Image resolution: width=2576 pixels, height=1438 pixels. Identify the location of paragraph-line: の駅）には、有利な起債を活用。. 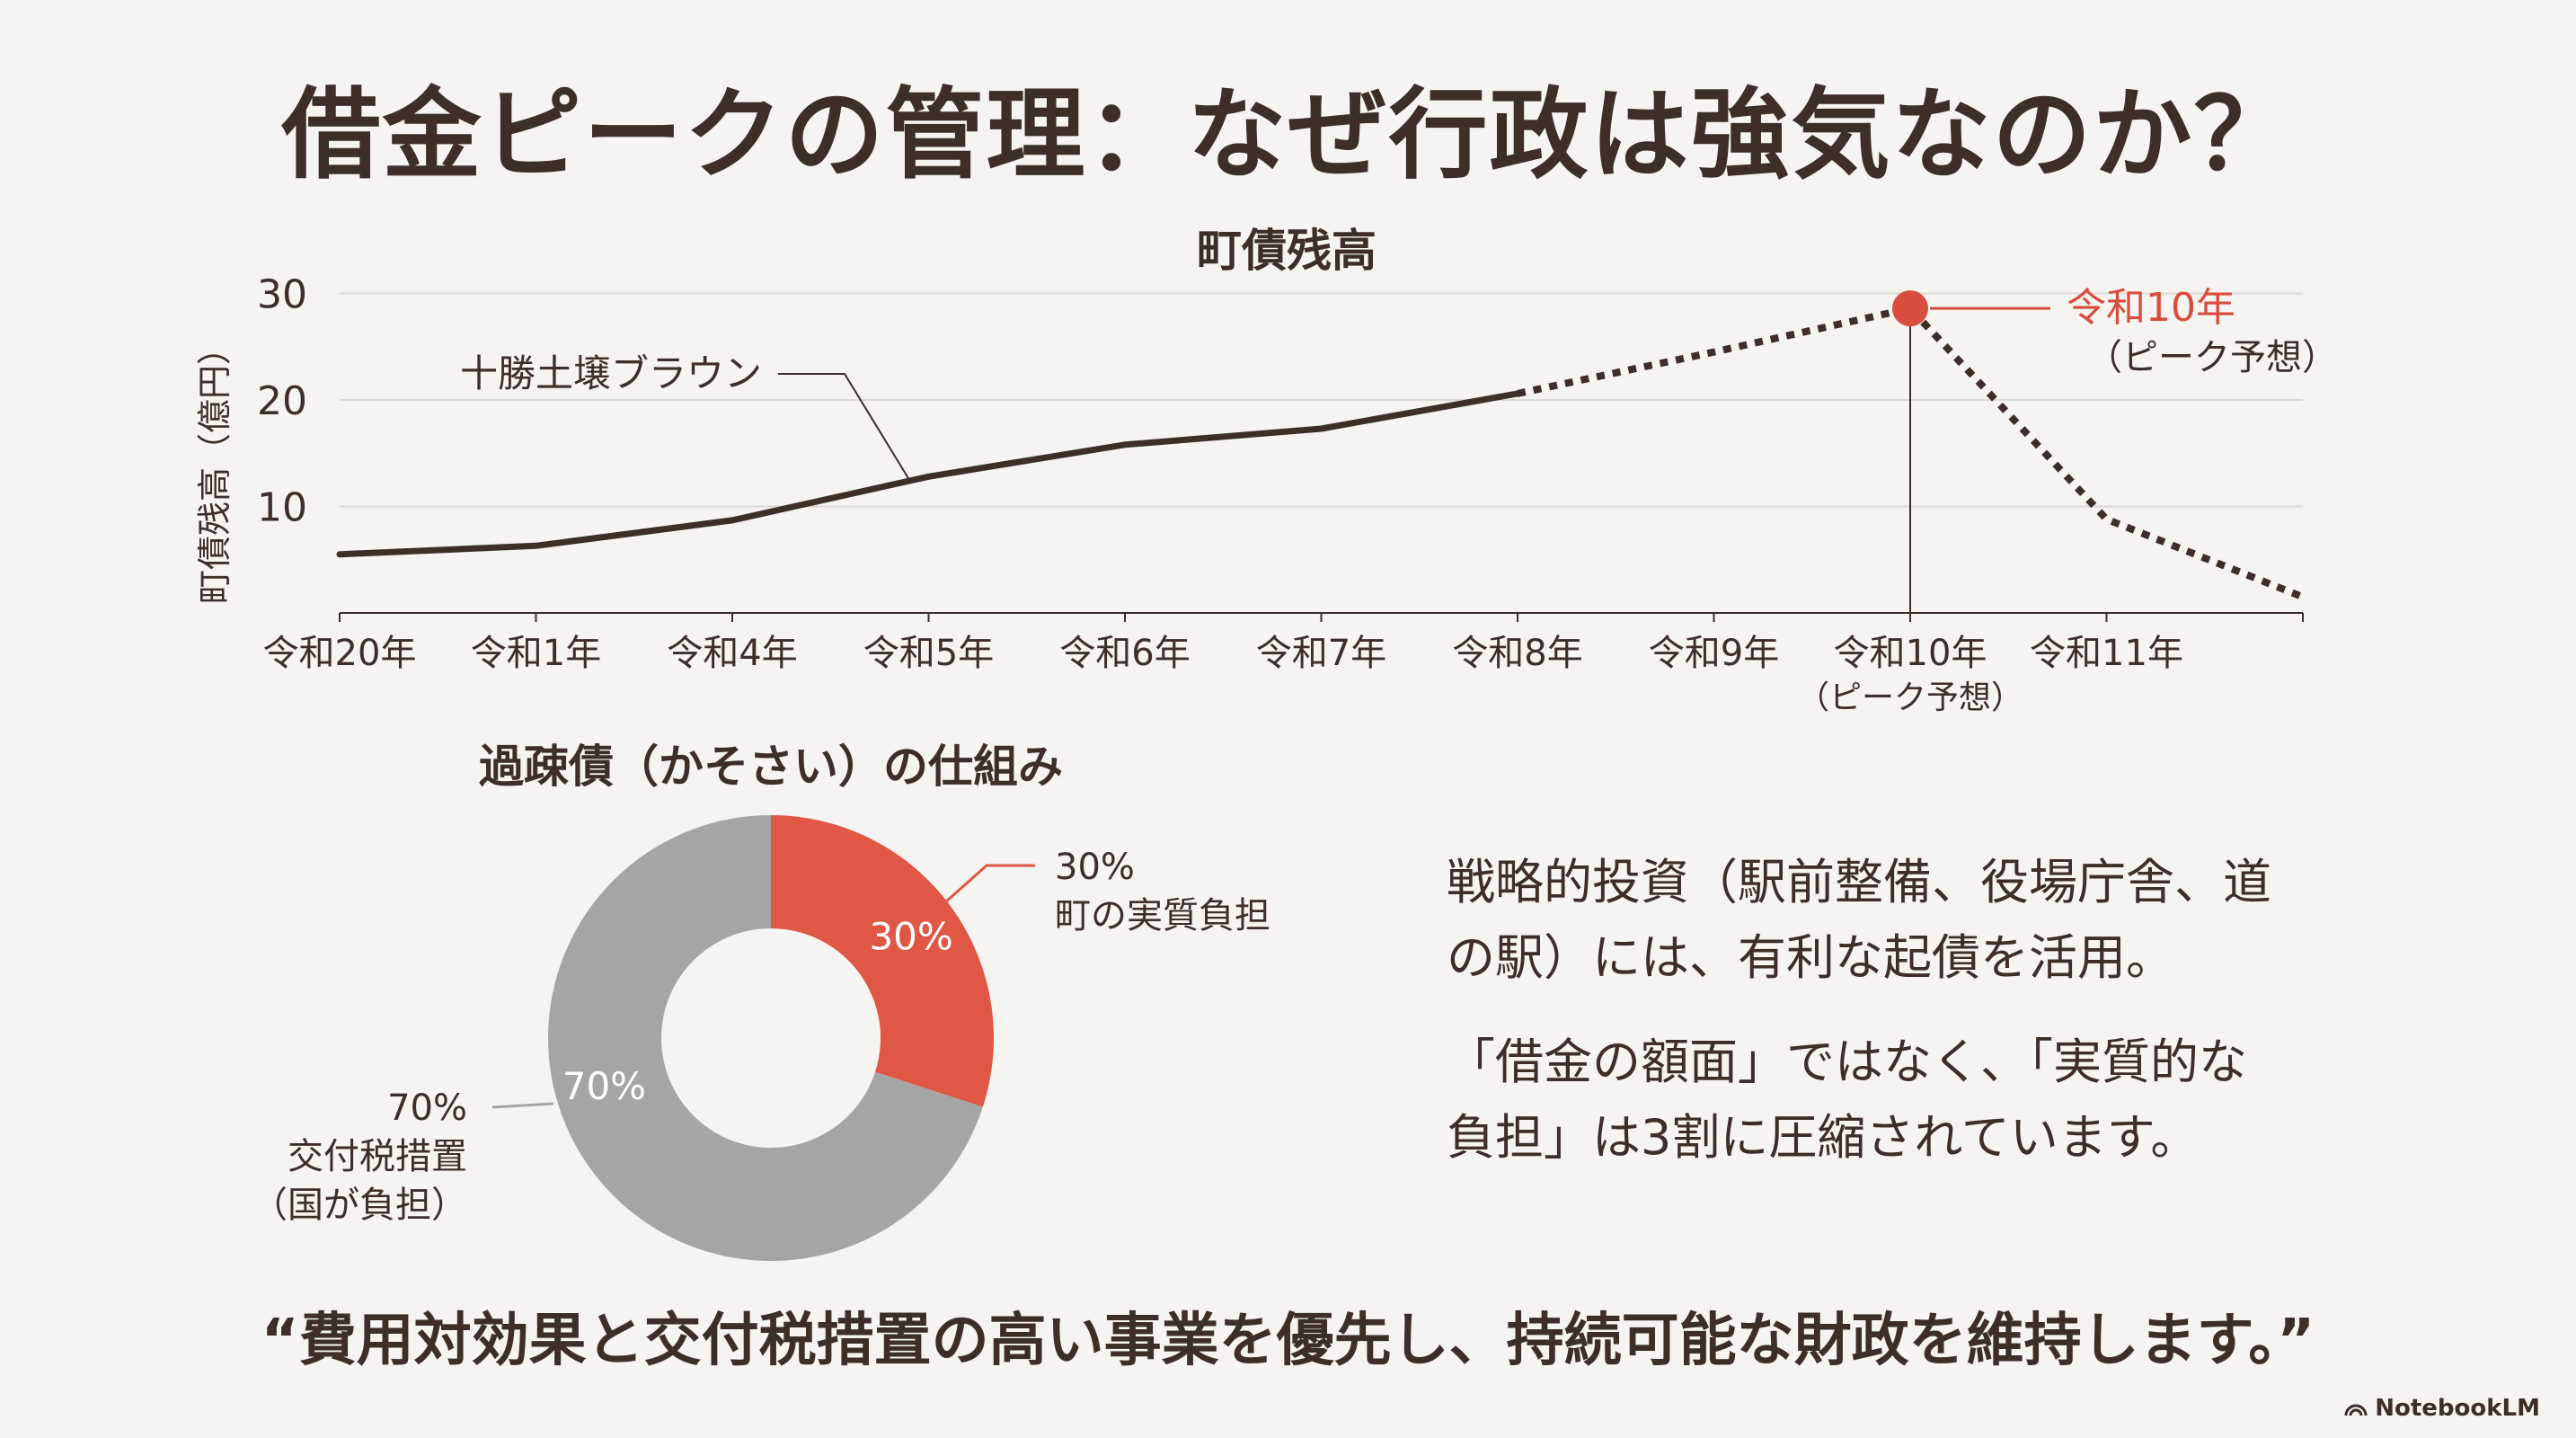
(1810, 957).